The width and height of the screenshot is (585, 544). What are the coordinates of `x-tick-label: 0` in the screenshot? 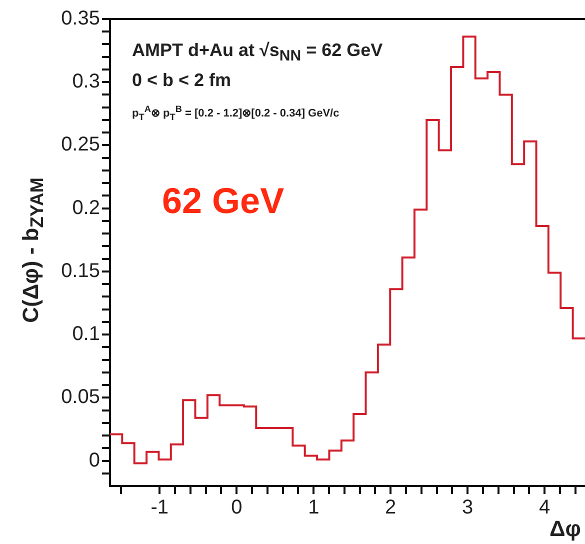 It's located at (236, 507).